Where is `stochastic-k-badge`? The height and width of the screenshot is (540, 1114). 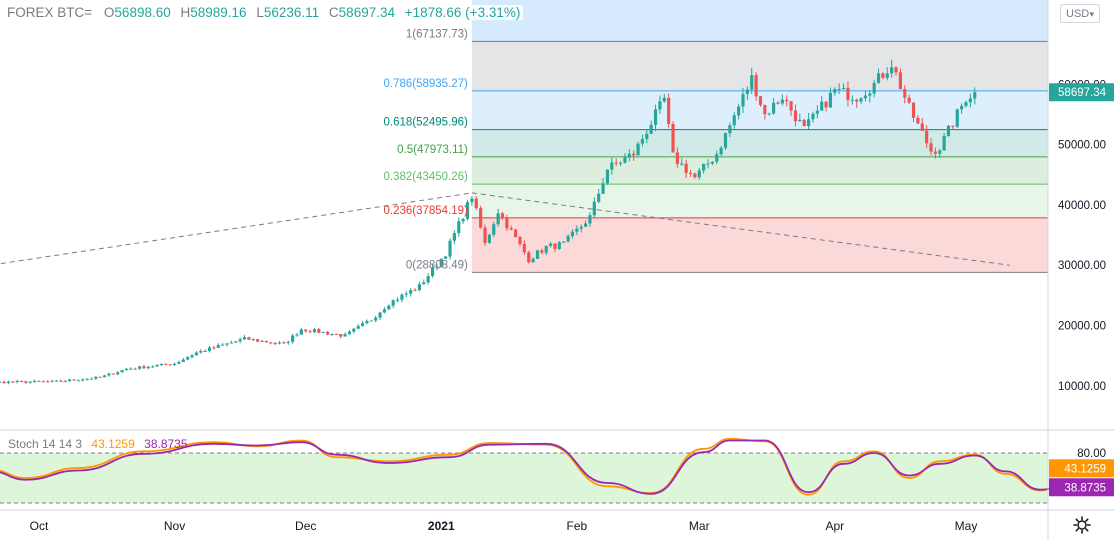
stochastic-k-badge is located at coordinates (1081, 468).